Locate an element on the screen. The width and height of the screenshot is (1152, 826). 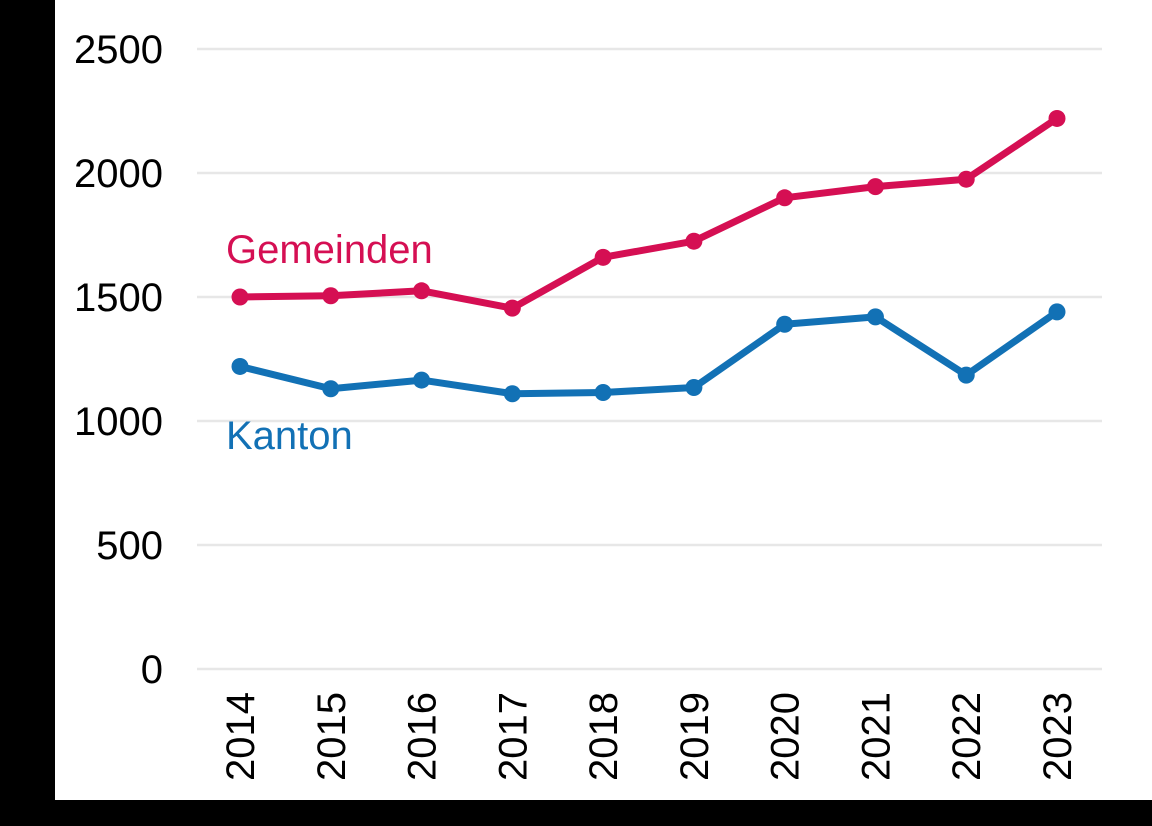
data-point-gemeinden-2020 is located at coordinates (785, 198).